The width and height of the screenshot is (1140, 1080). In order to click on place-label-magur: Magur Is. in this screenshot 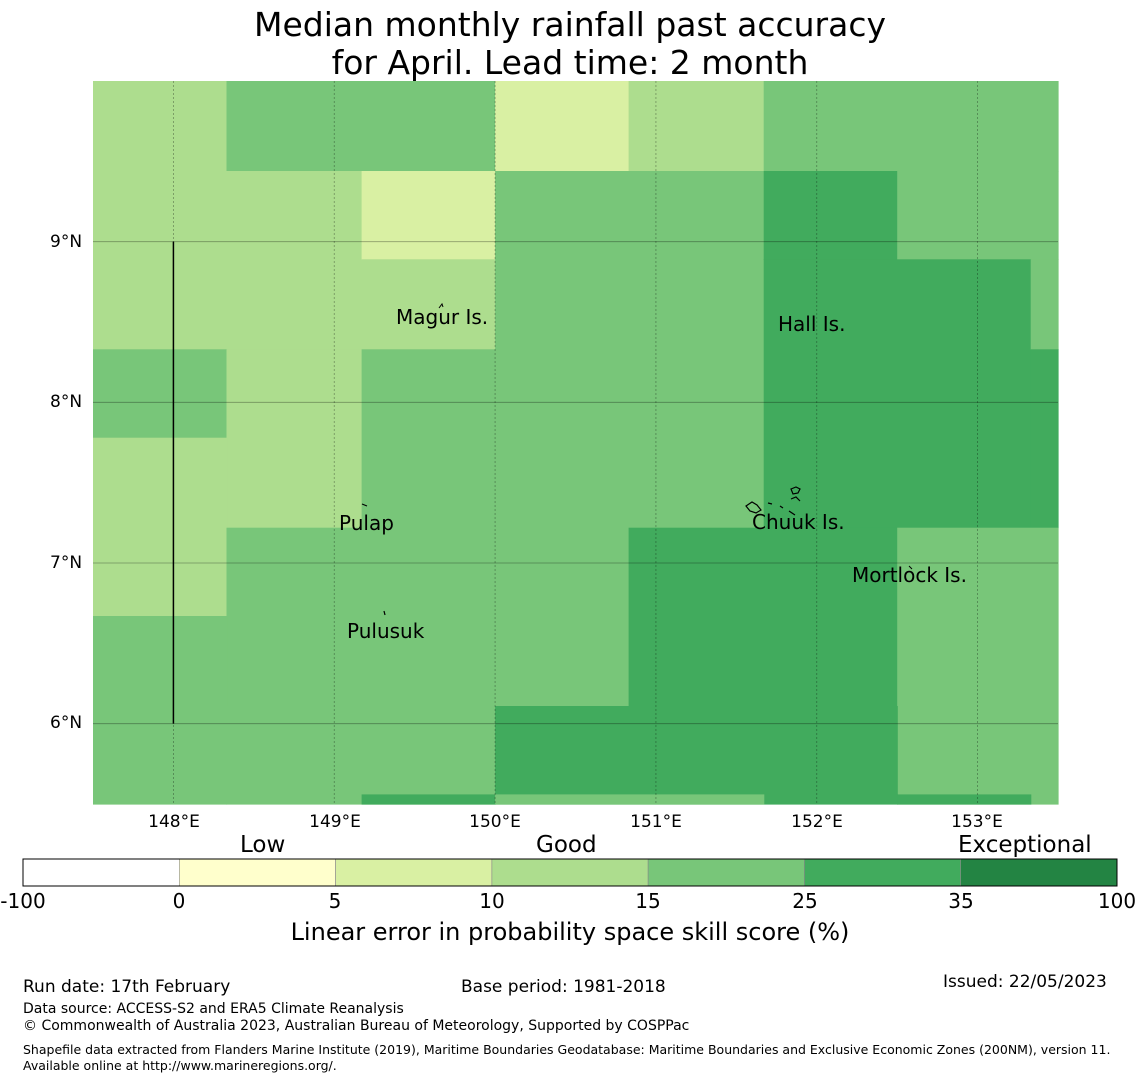, I will do `click(442, 317)`.